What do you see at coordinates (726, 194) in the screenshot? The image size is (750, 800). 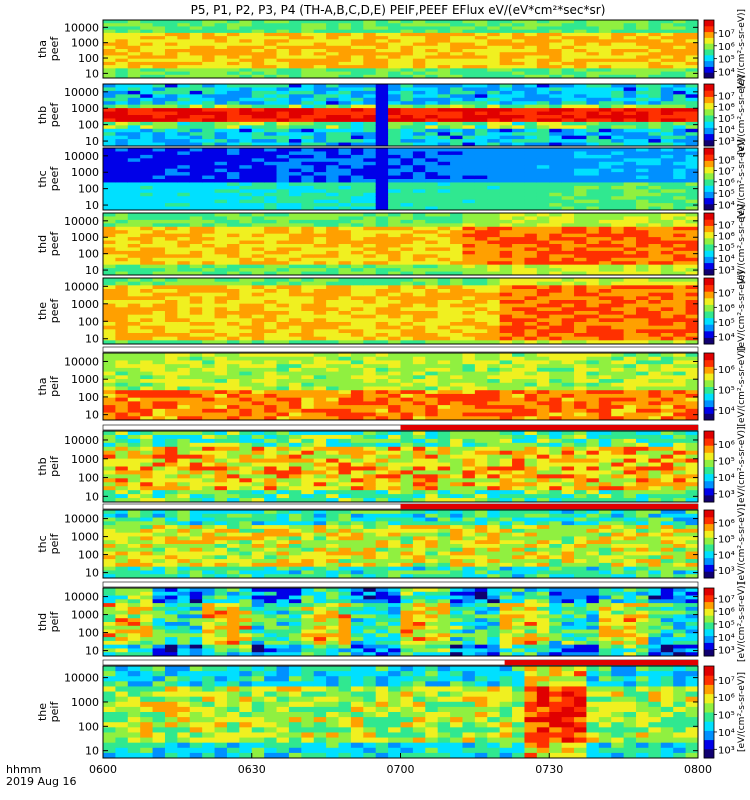 I see `colorbar-tick-label: 10⁵` at bounding box center [726, 194].